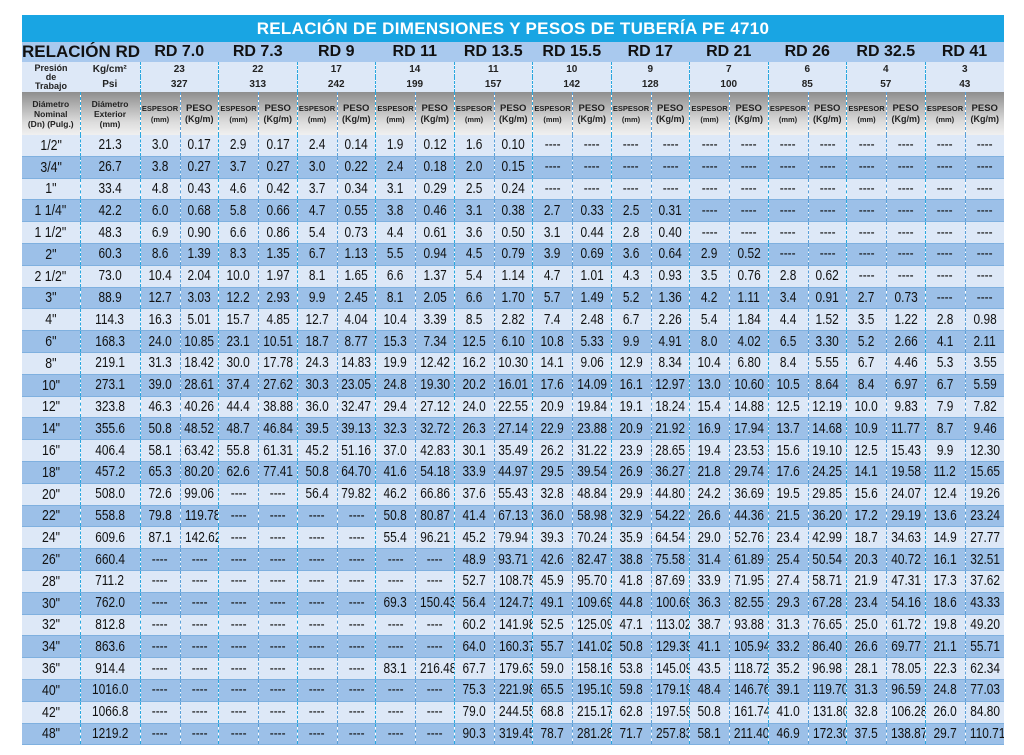  What do you see at coordinates (984, 515) in the screenshot?
I see `cell-value: 23.24` at bounding box center [984, 515].